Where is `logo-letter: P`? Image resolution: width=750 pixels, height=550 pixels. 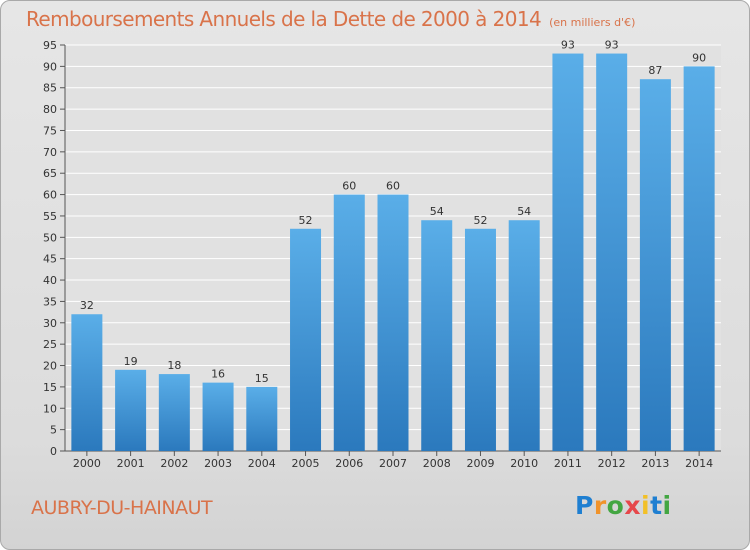 logo-letter: P is located at coordinates (584, 505).